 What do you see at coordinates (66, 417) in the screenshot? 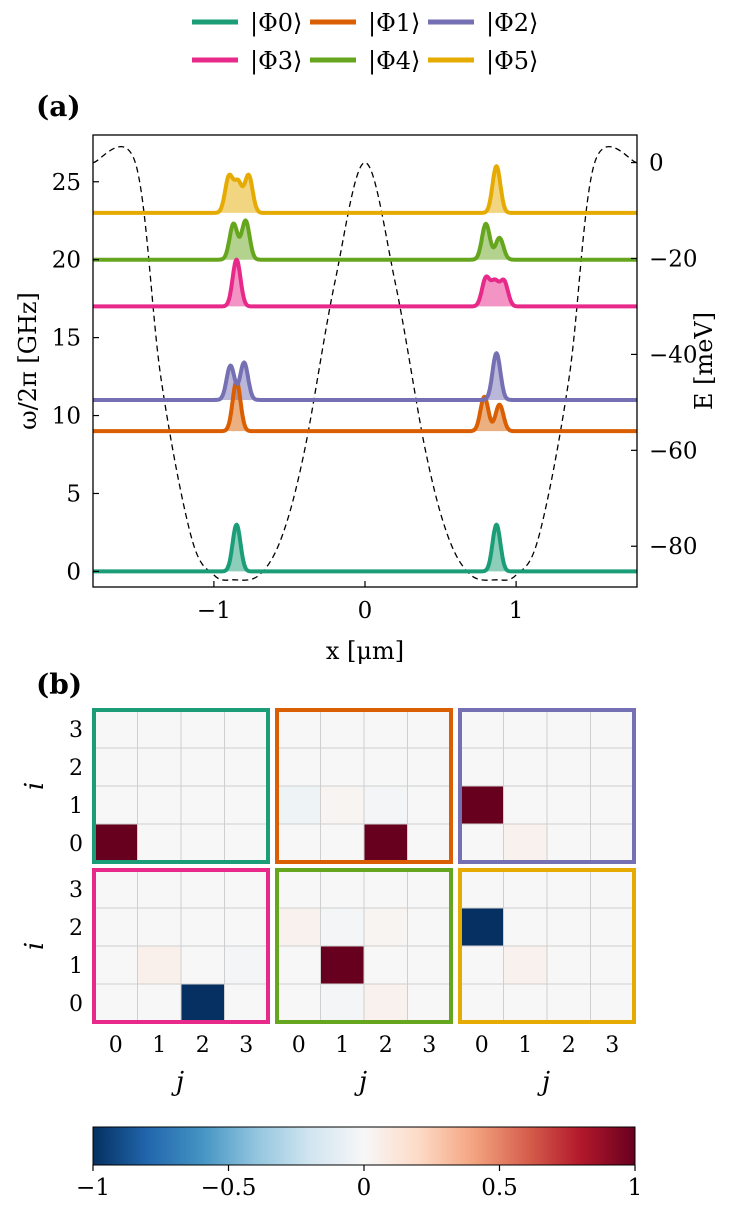
I see `y-left-tick-label-2: 10` at bounding box center [66, 417].